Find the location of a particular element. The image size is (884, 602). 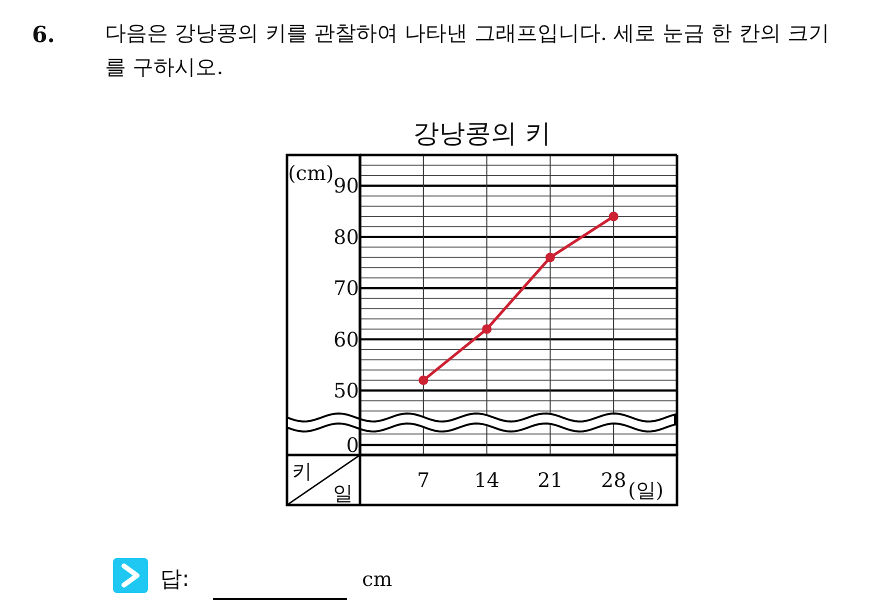

y-tick-label: 70 is located at coordinates (346, 288).